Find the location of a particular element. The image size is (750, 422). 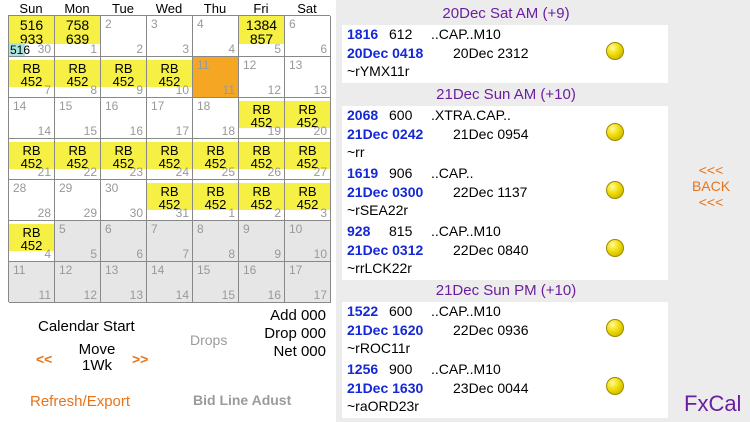

day-number: 8 is located at coordinates (200, 229).